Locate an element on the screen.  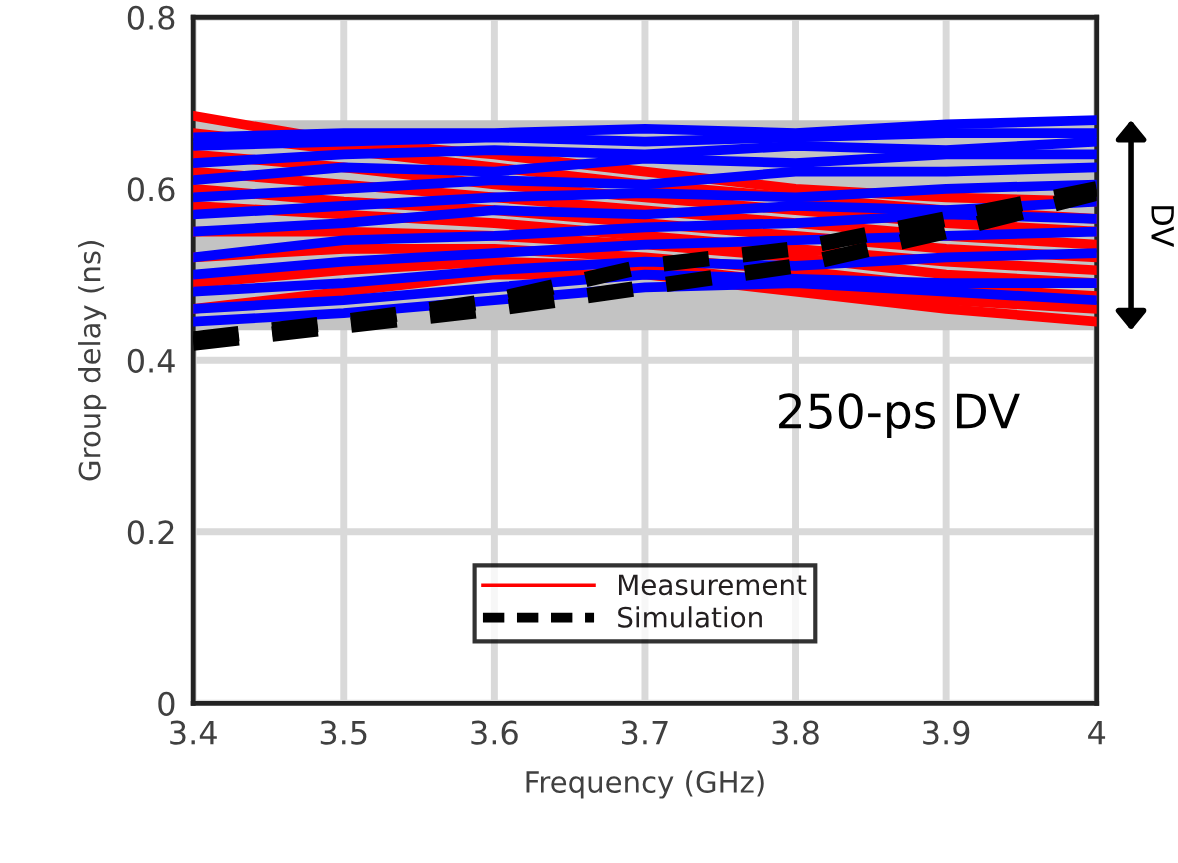
legend-label: Simulation is located at coordinates (690, 617).